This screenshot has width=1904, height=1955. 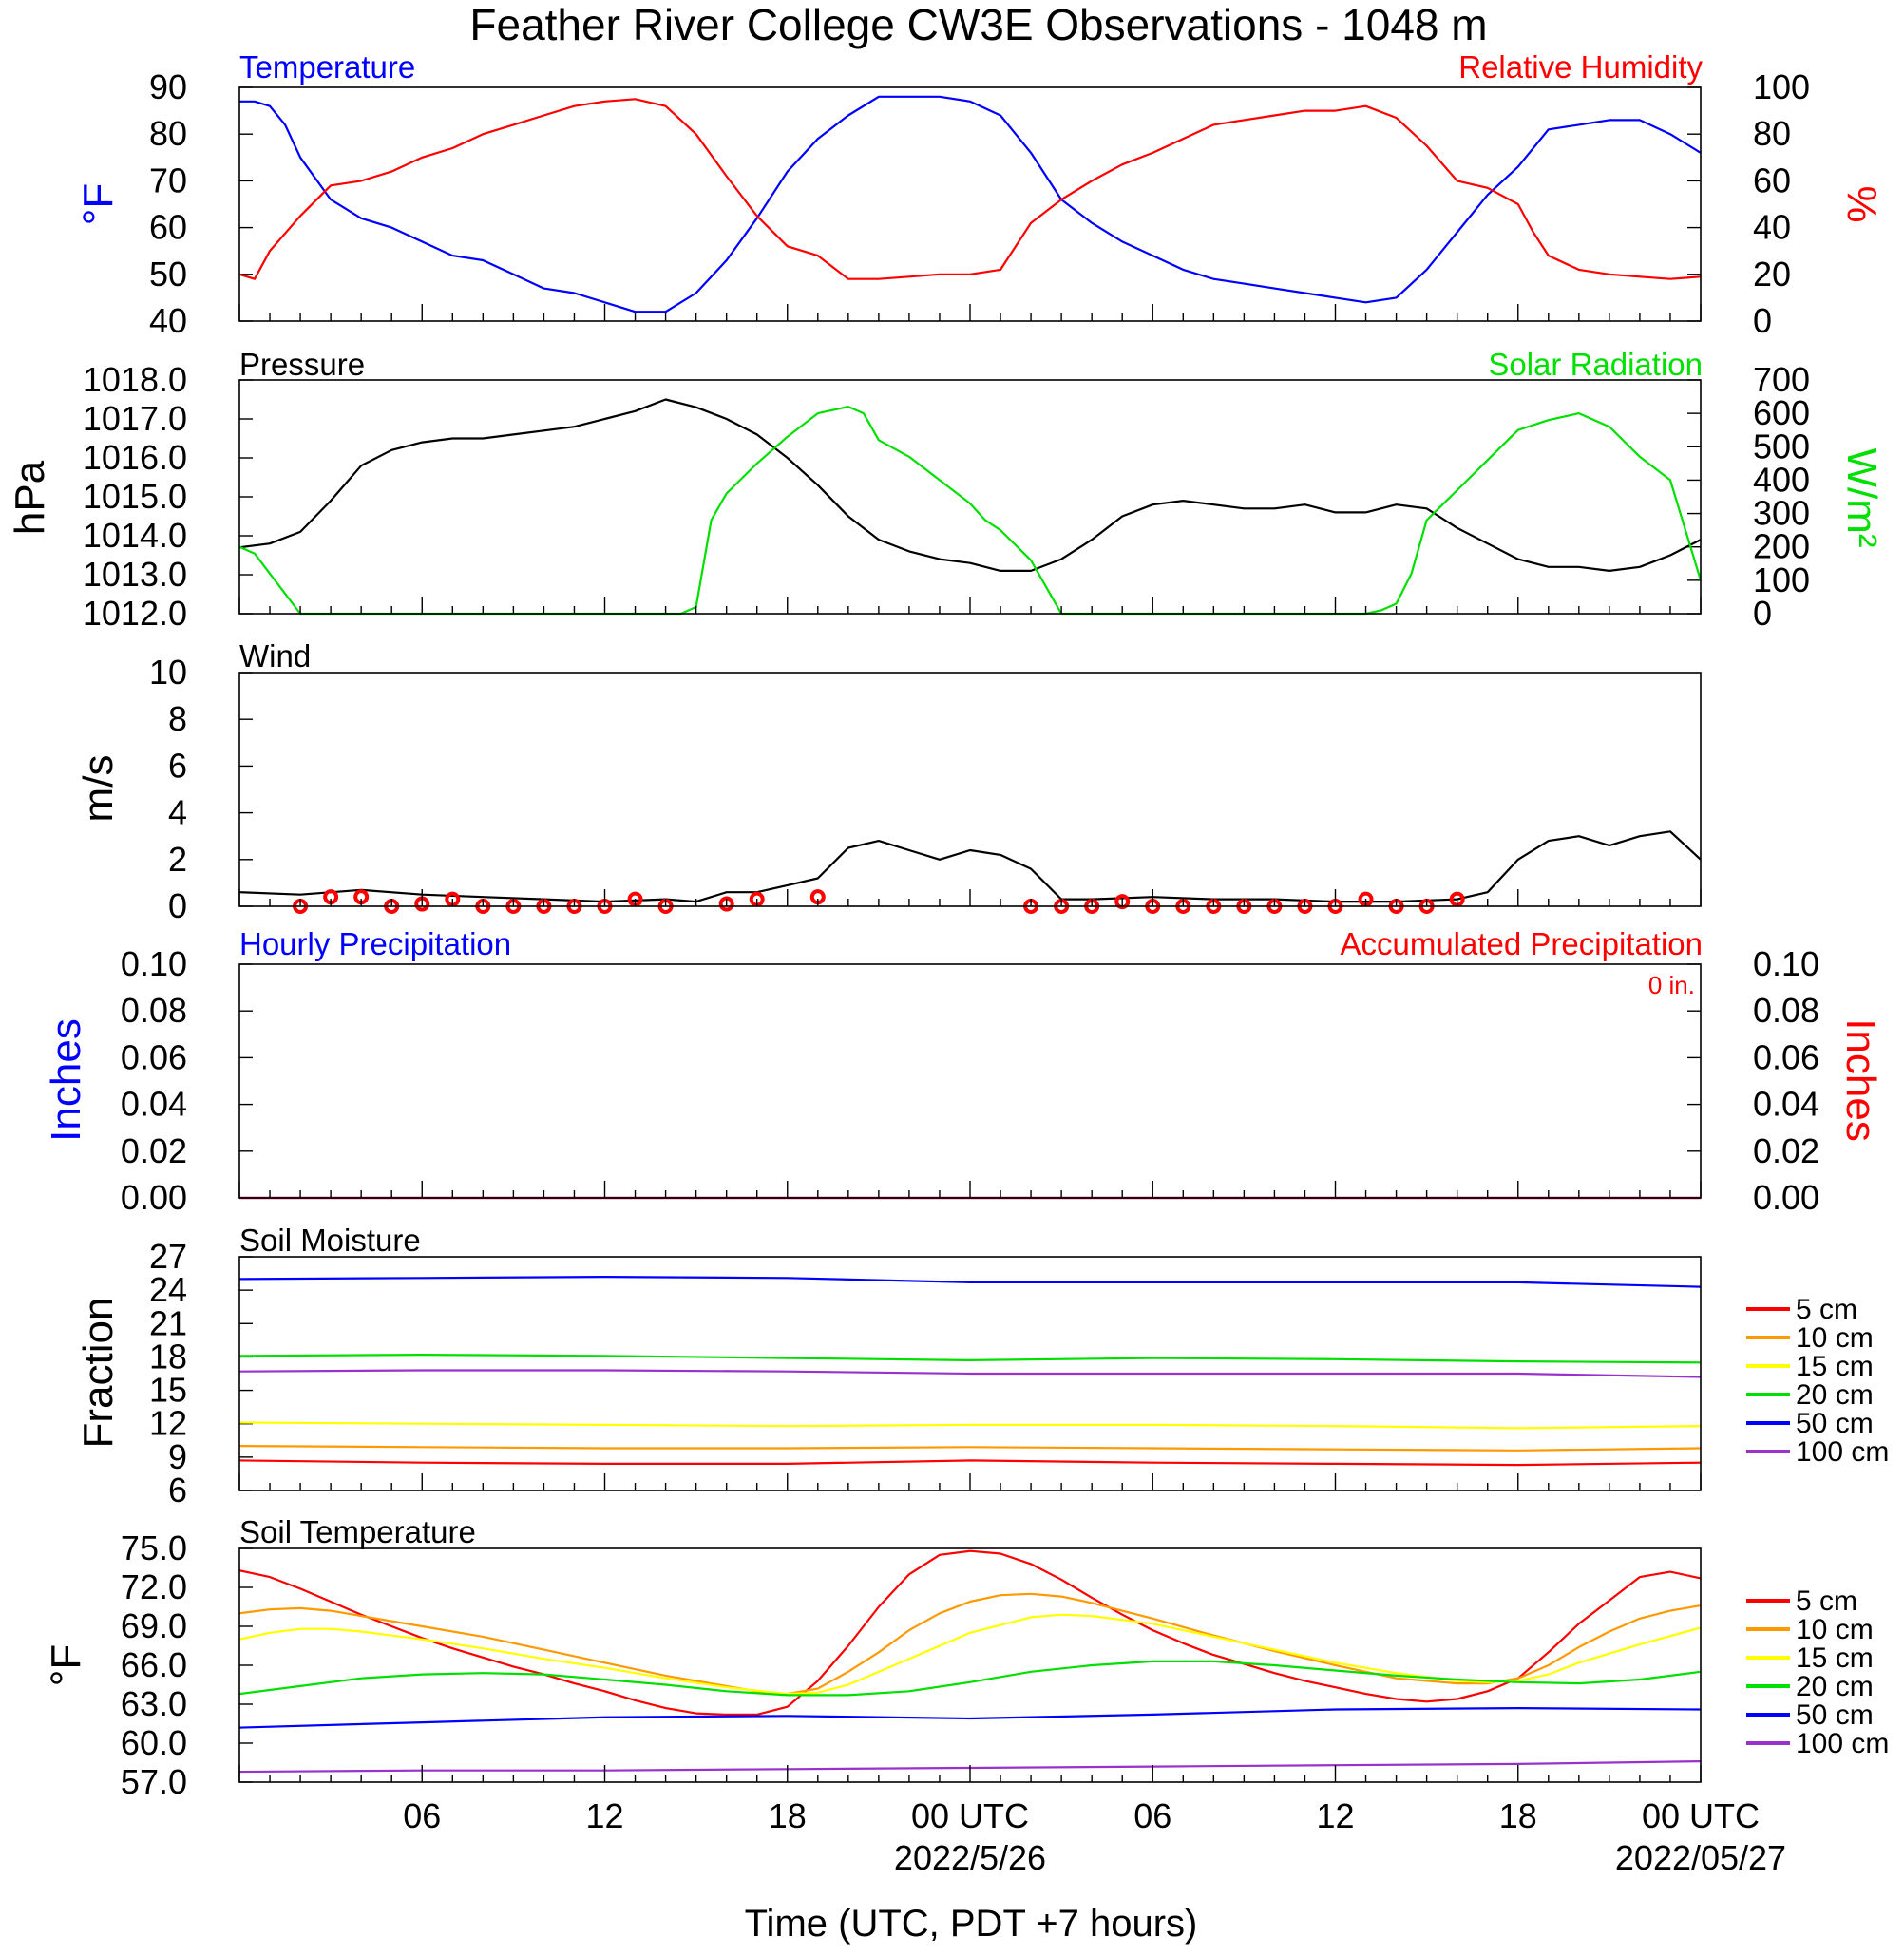 I want to click on accumulated-precip-title: Accumulated Precipitation, so click(x=1522, y=943).